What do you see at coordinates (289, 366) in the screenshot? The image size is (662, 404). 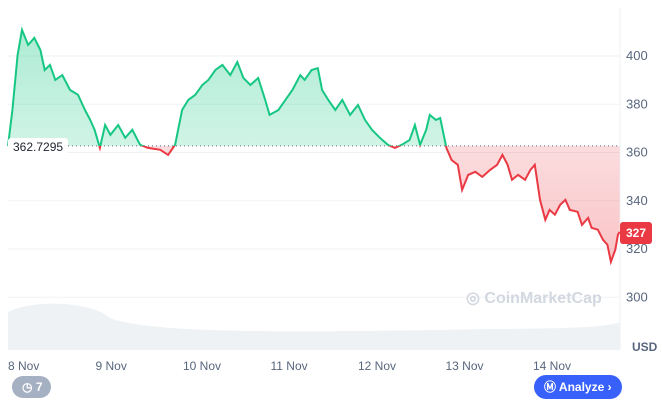 I see `x-tick-label: 11 Nov` at bounding box center [289, 366].